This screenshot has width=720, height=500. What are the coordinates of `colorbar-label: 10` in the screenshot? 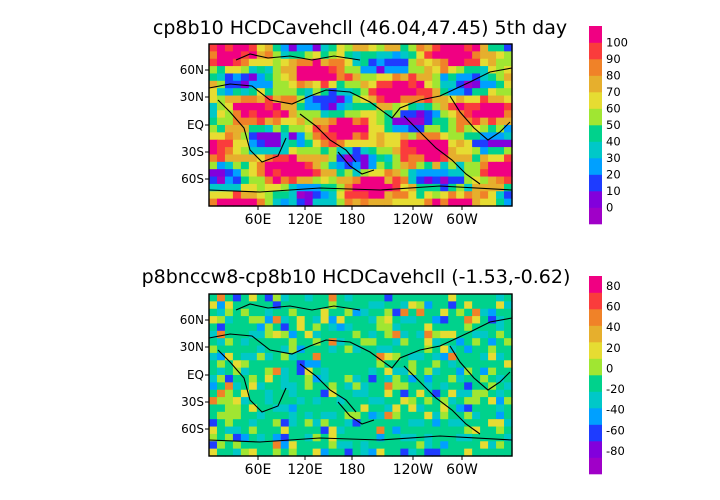 It's located at (613, 191).